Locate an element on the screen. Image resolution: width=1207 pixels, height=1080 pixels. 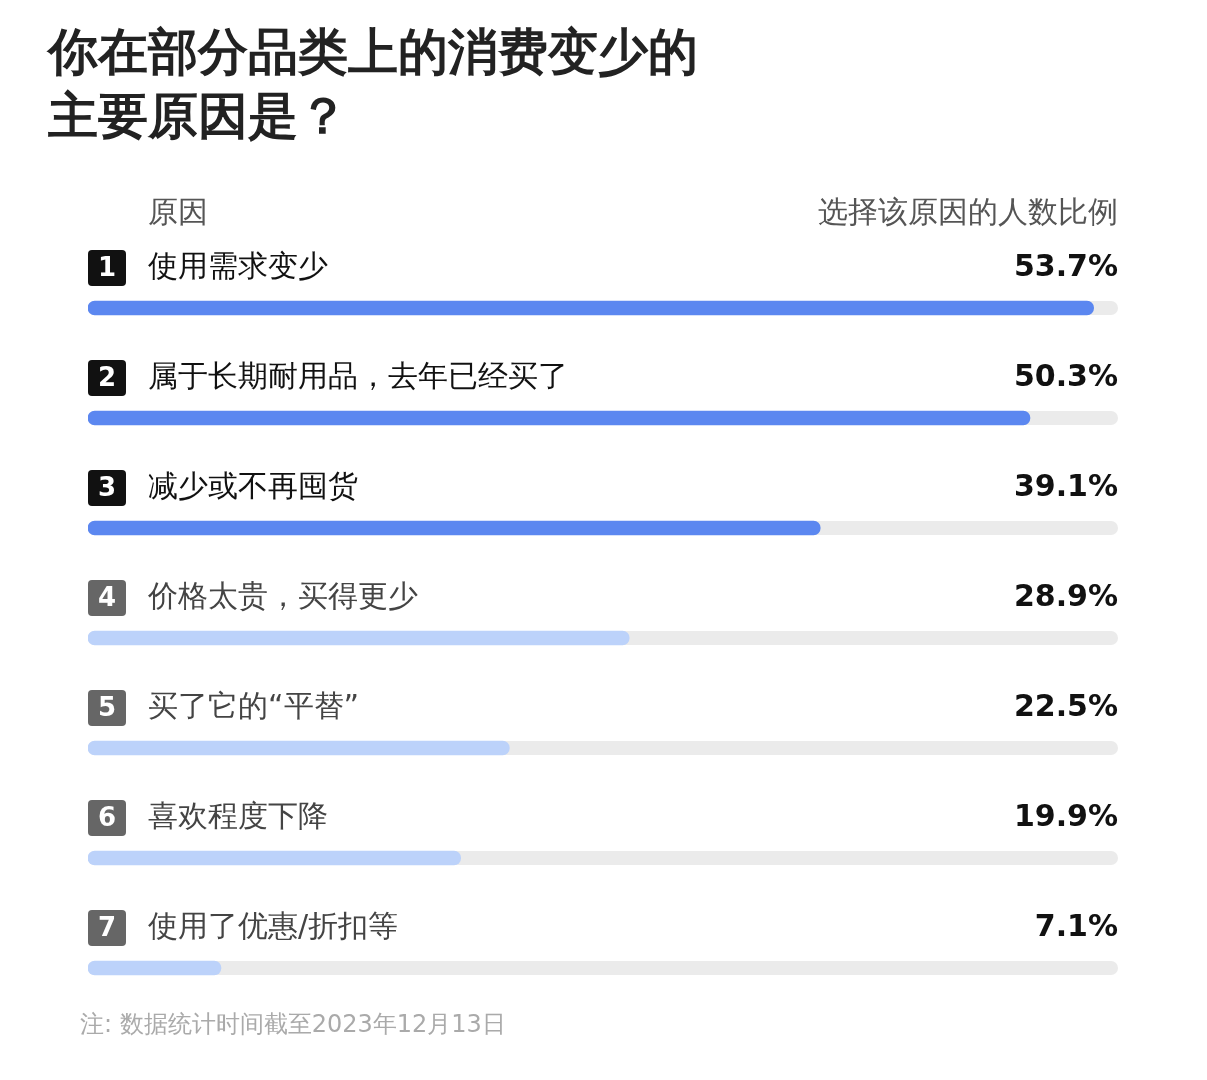
annotation: 5 is located at coordinates (107, 706).